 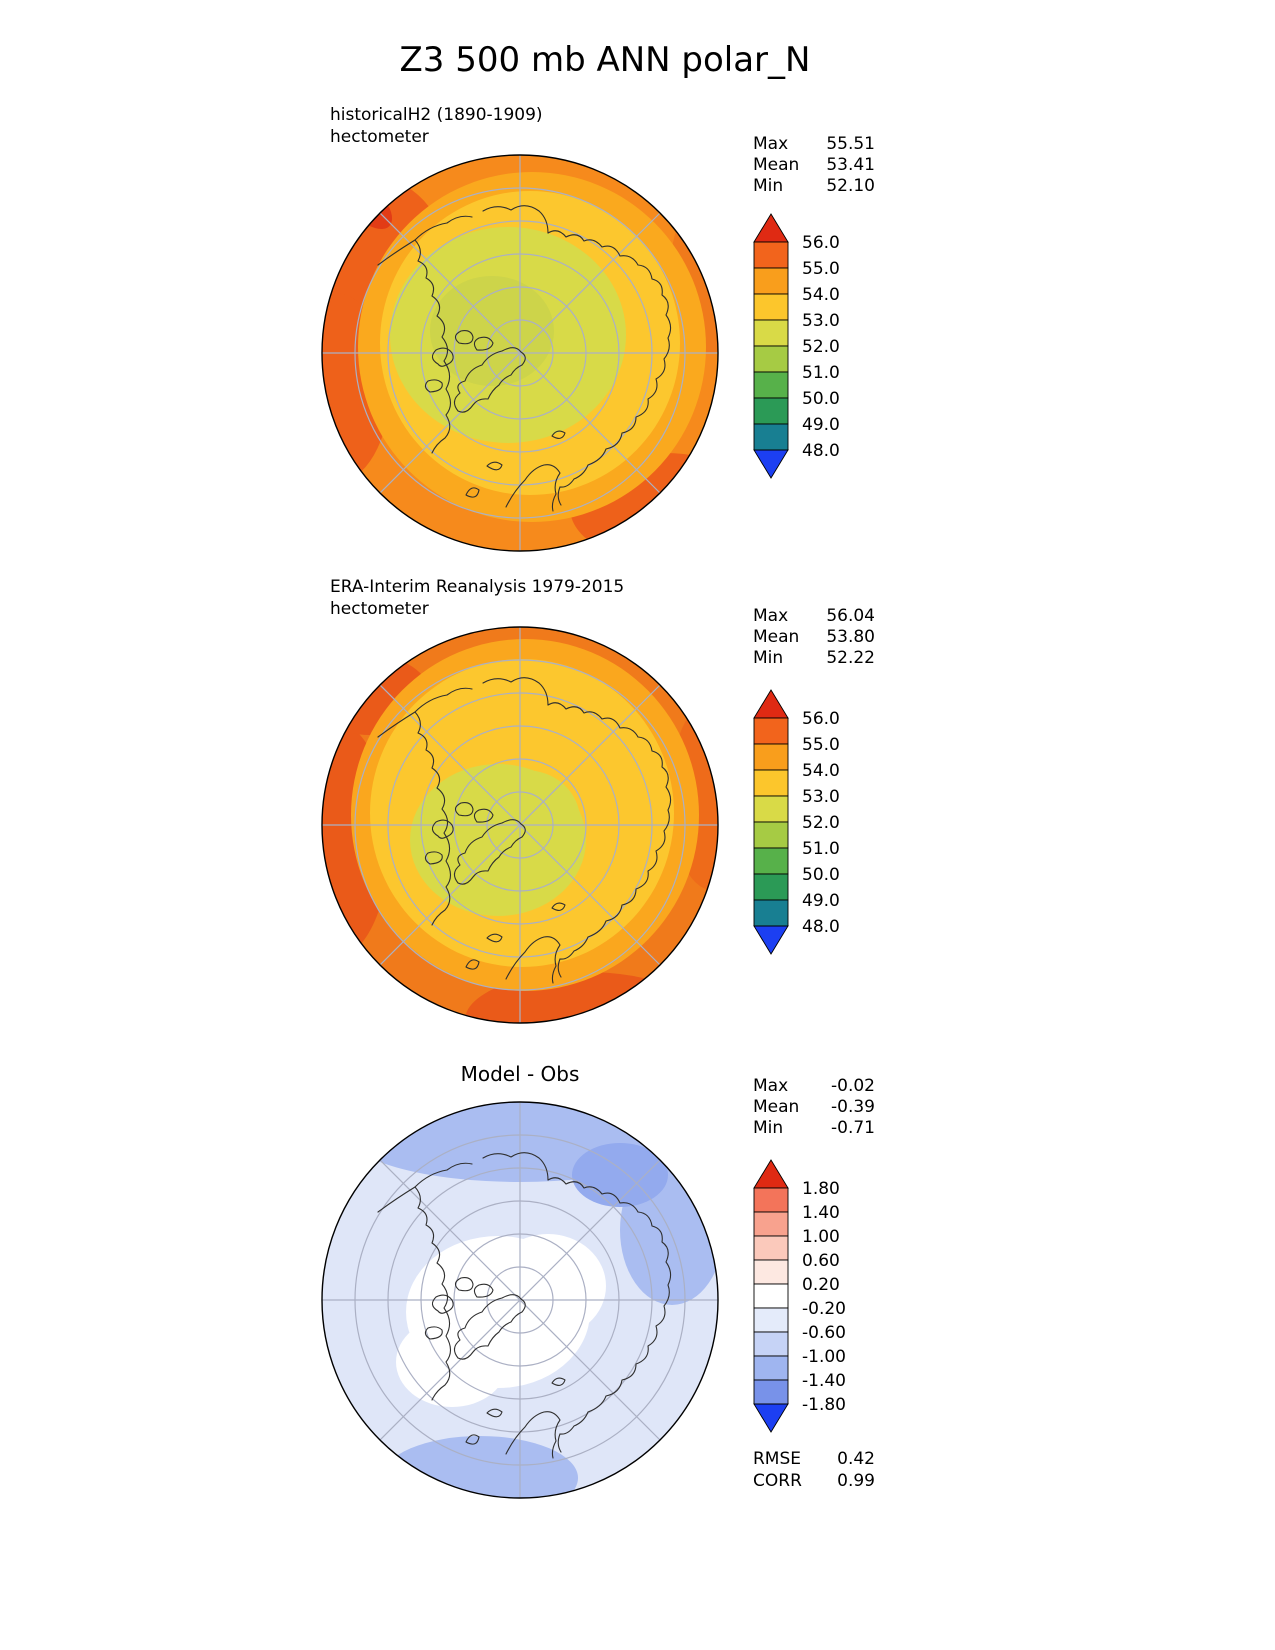 What do you see at coordinates (814, 1128) in the screenshot?
I see `stat-row-min: Min -0.71` at bounding box center [814, 1128].